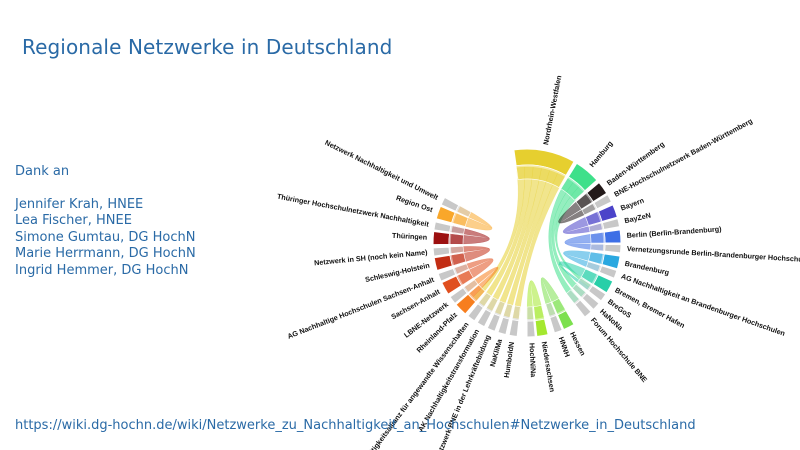 Image resolution: width=800 pixels, height=450 pixels. What do you see at coordinates (105, 237) in the screenshot?
I see `acknowledgement-person: Simone Gumtau, DG HochN` at bounding box center [105, 237].